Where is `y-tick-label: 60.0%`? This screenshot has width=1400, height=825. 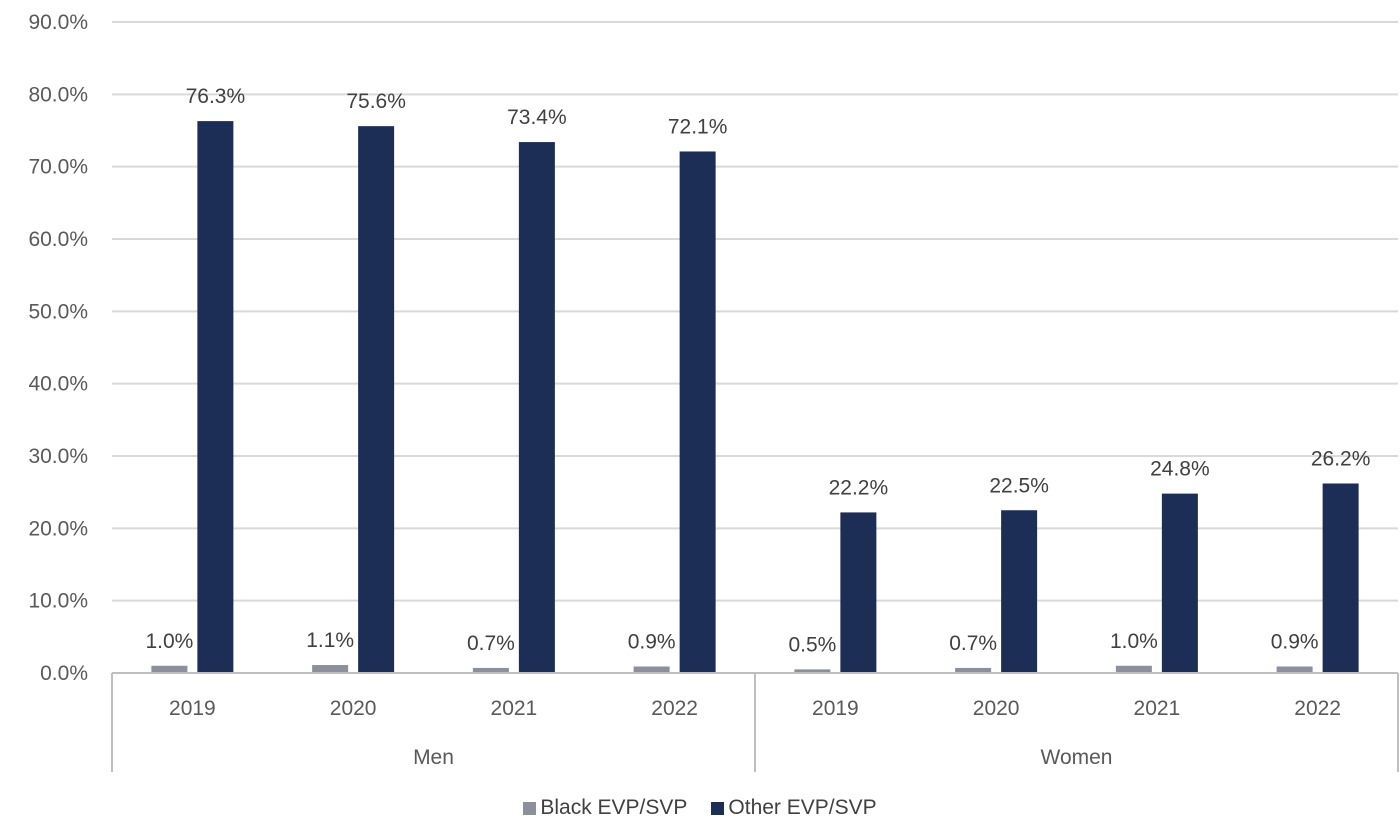 y-tick-label: 60.0% is located at coordinates (58, 239).